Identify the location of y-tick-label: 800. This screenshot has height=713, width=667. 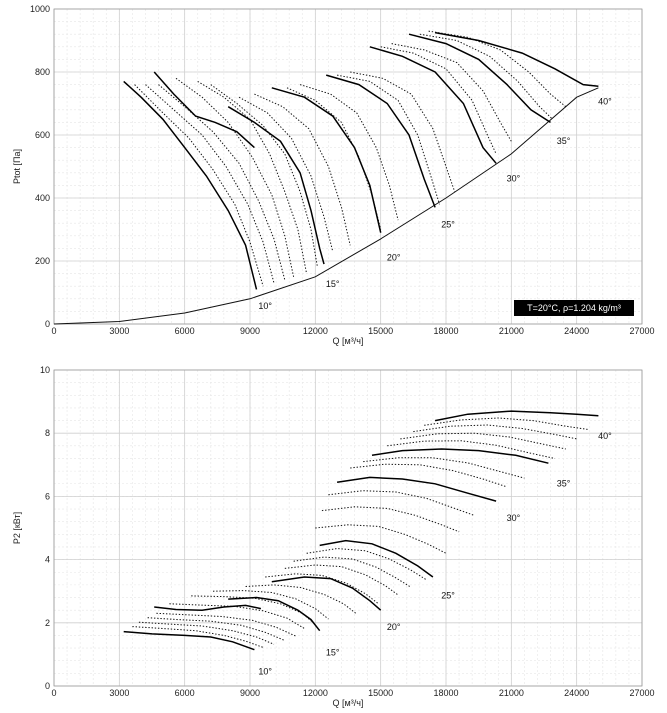
(42, 72).